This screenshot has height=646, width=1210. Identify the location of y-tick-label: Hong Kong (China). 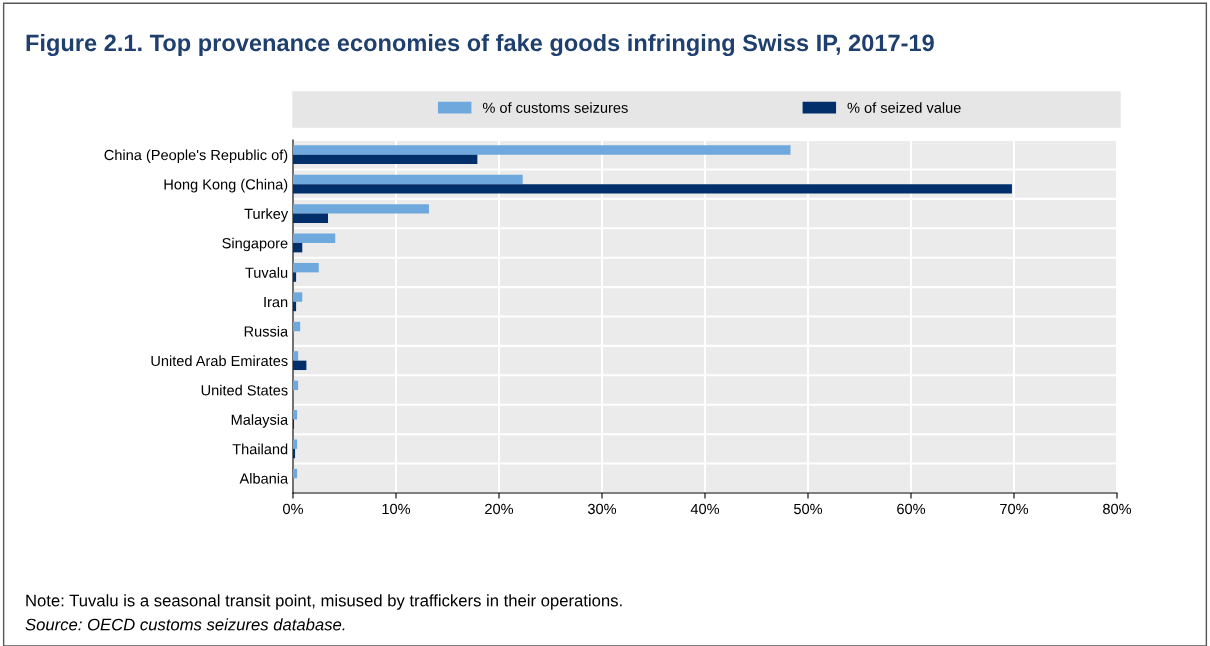
(226, 185).